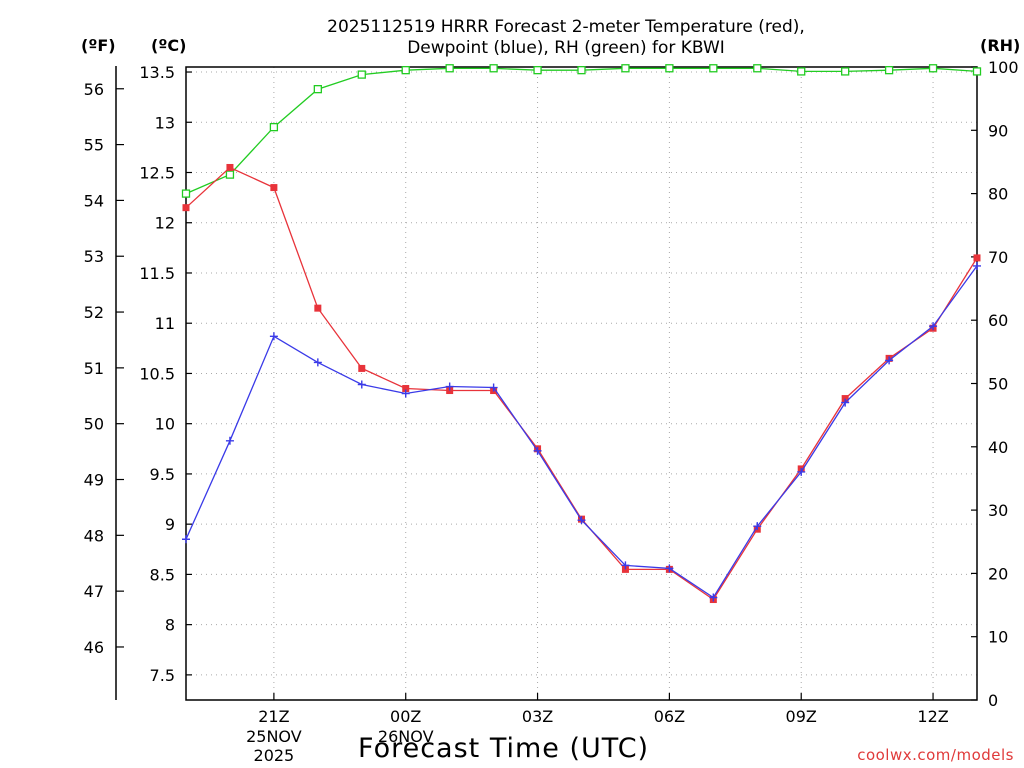 This screenshot has width=1024, height=768. I want to click on fahrenheit-tick-label: 55, so click(94, 145).